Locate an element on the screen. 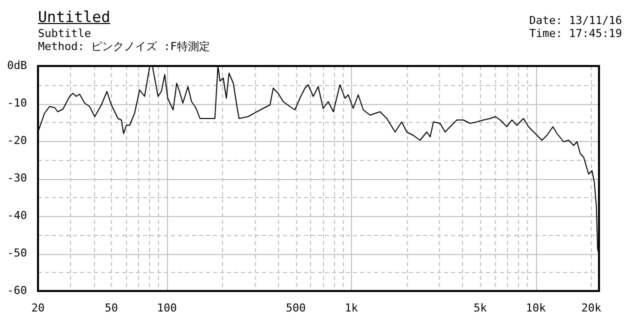 The image size is (638, 326). y-tick-label: -10 is located at coordinates (17, 103).